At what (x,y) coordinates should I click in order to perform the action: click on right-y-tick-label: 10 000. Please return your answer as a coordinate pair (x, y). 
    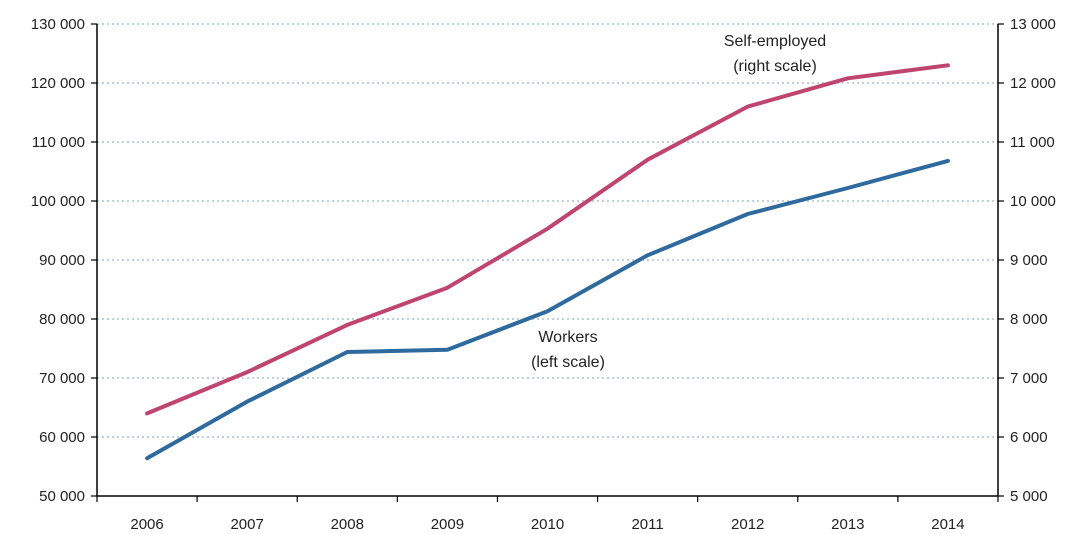
    Looking at the image, I should click on (1033, 201).